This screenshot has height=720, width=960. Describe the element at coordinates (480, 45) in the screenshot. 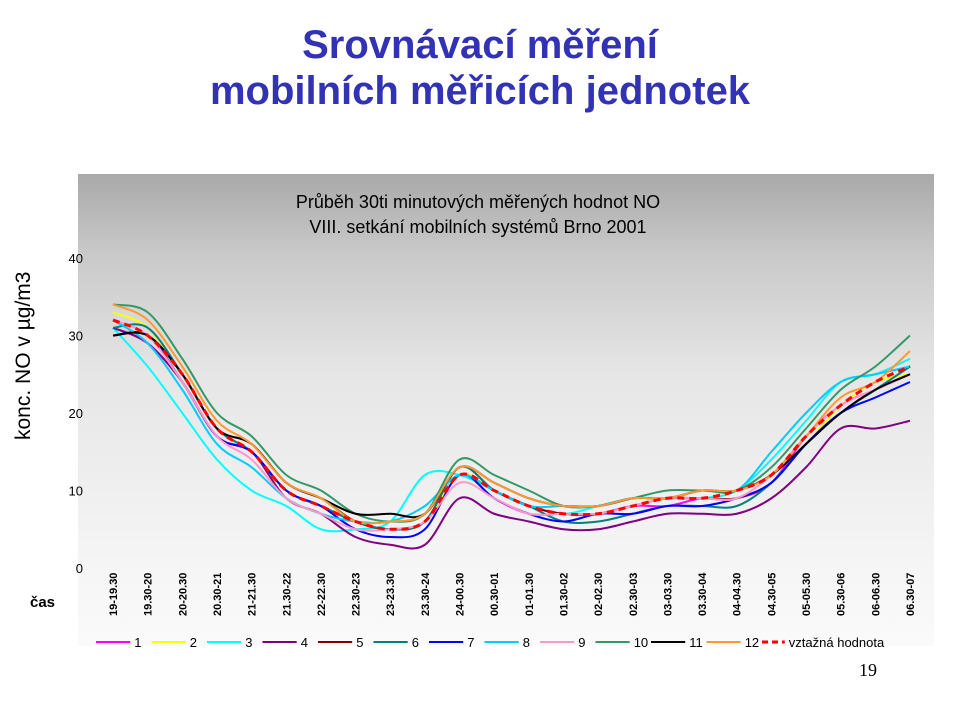

I see `slide-title-line-1: Srovnávací měření` at that location.